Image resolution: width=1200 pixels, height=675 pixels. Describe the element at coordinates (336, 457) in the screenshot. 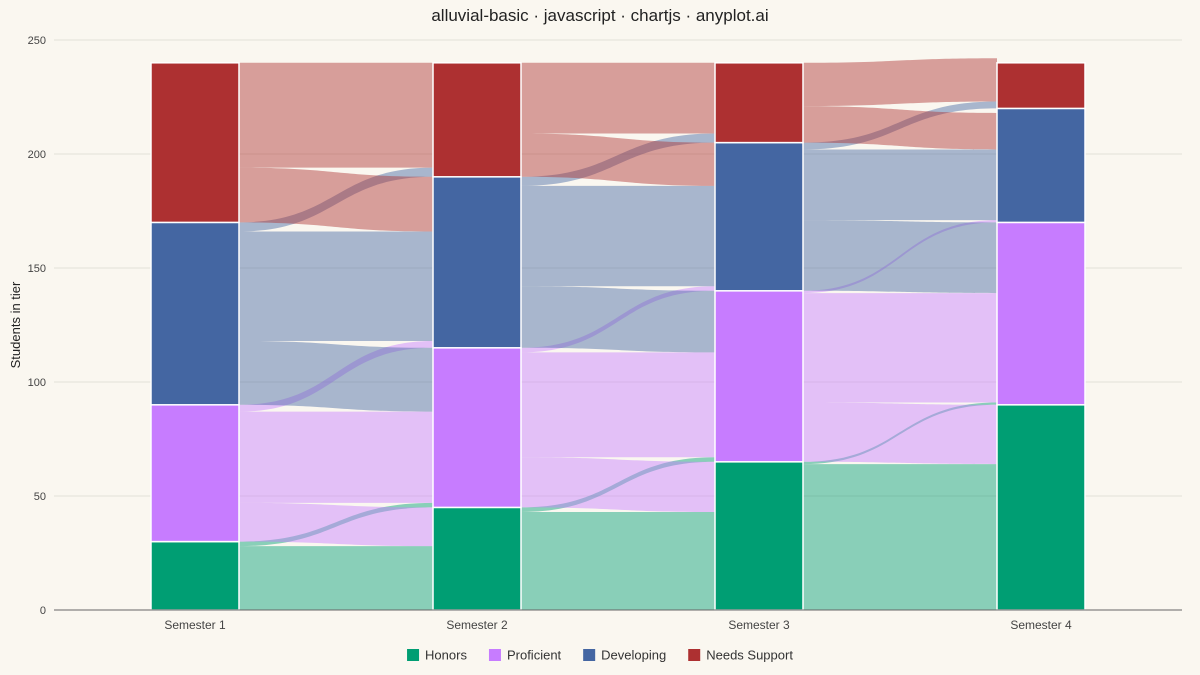

I see `flow-semester-1-proficient-to-proficient` at that location.